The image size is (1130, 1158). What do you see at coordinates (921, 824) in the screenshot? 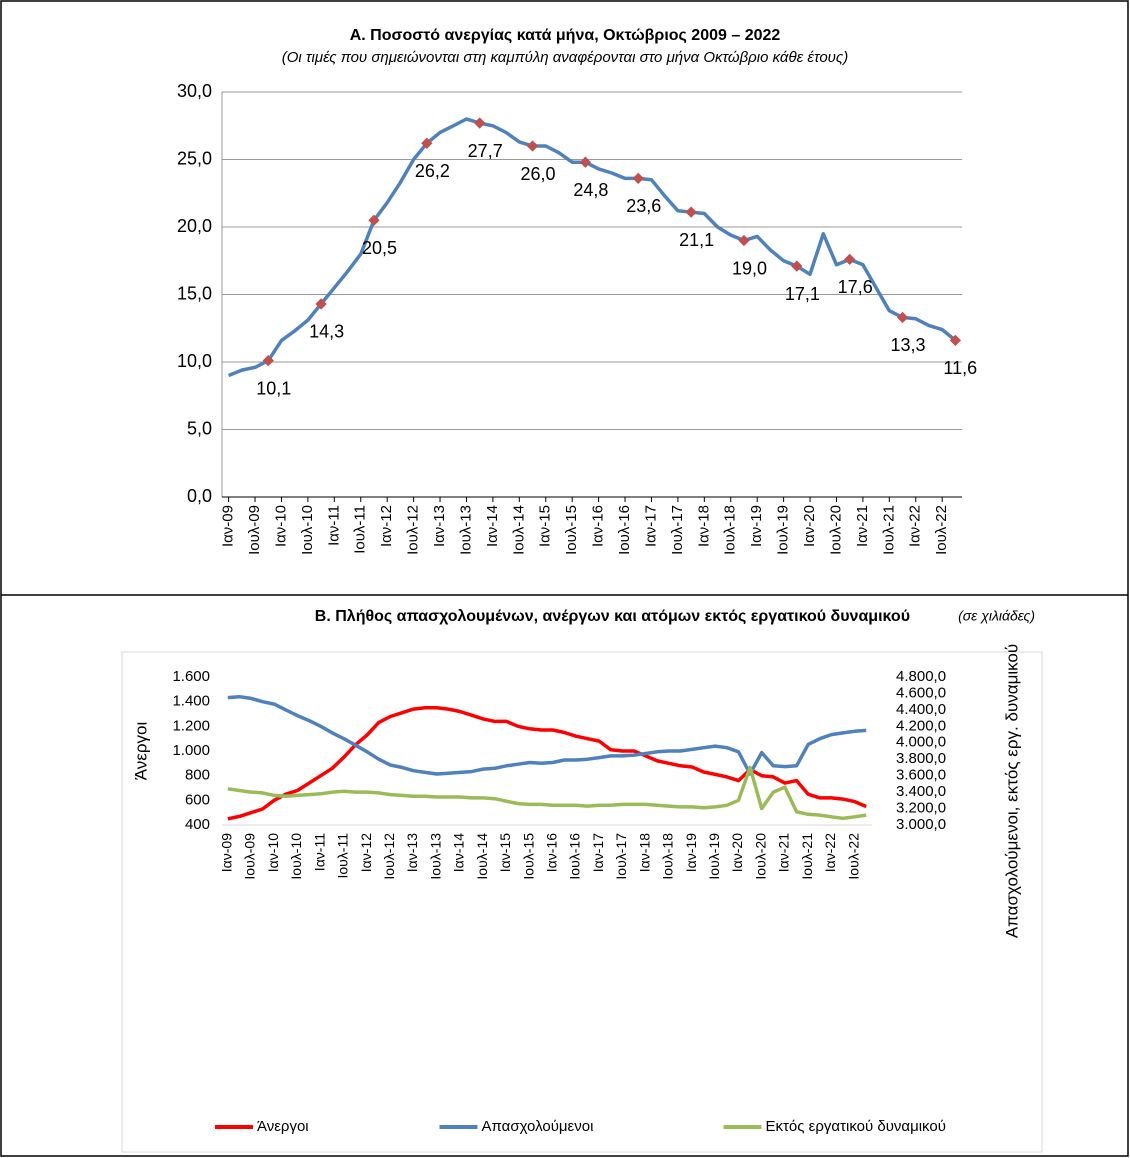
I see `y2-tick-label: 3.000,0` at bounding box center [921, 824].